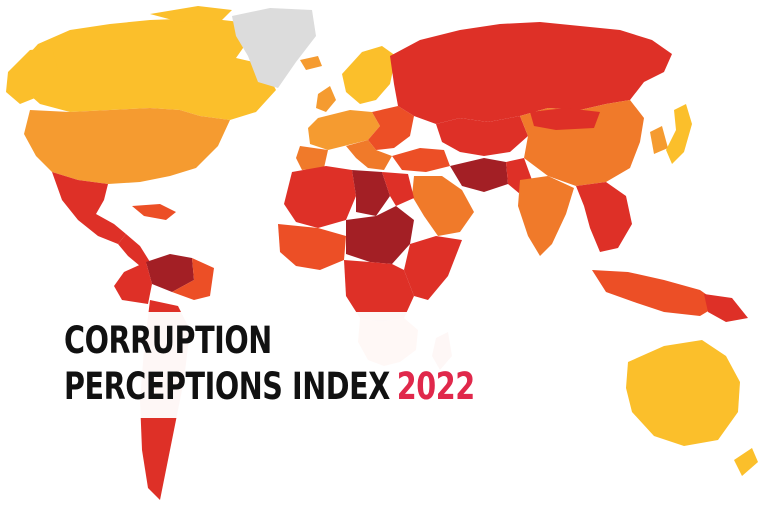 Image resolution: width=760 pixels, height=520 pixels. Describe the element at coordinates (133, 283) in the screenshot. I see `region-colombia` at that location.